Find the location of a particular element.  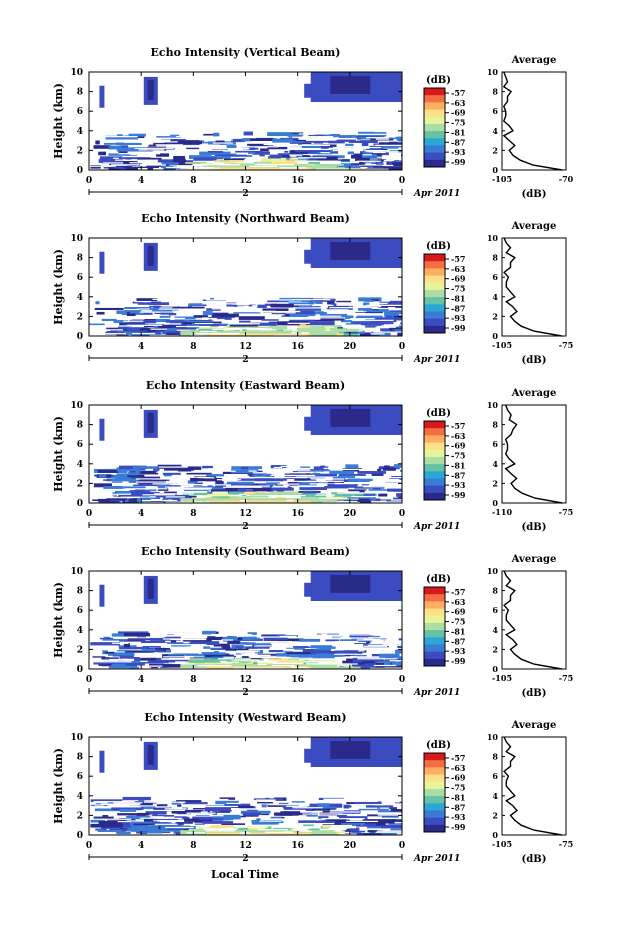

x-tick-label: 0 is located at coordinates (89, 680).